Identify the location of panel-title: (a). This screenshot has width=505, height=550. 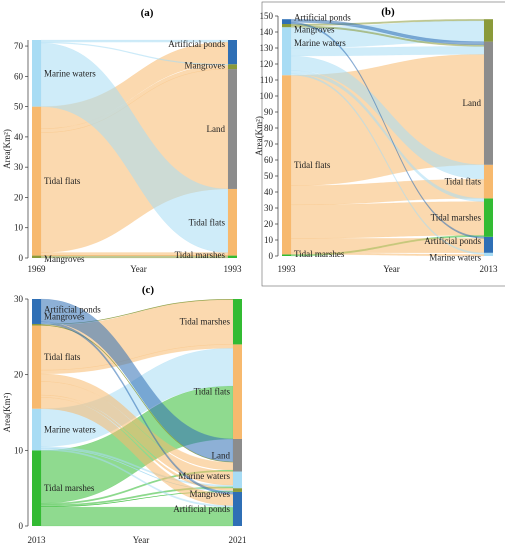
(147, 13).